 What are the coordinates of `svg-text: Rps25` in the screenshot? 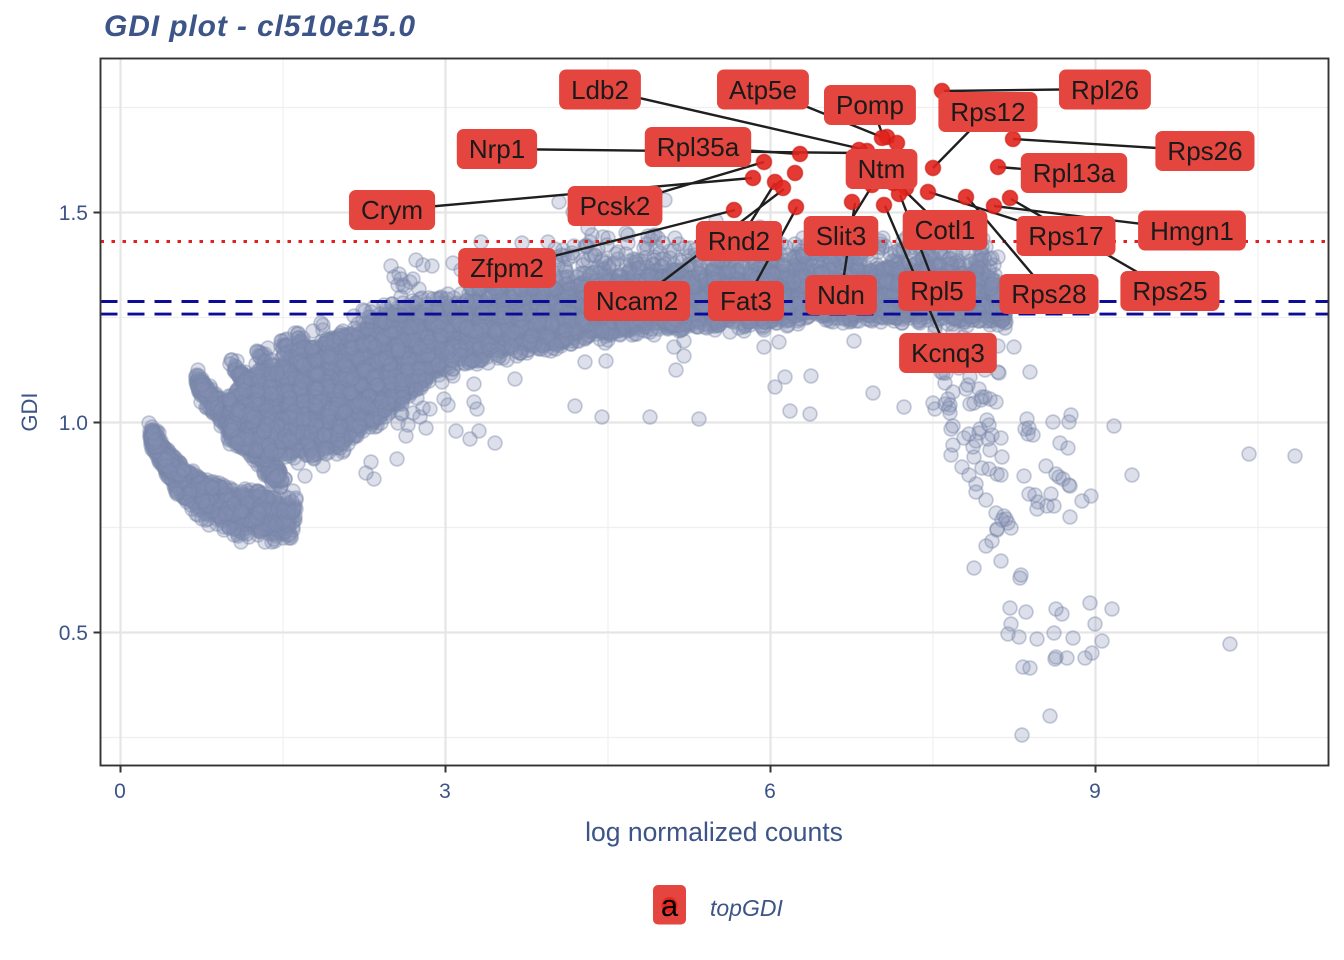 It's located at (1169, 291).